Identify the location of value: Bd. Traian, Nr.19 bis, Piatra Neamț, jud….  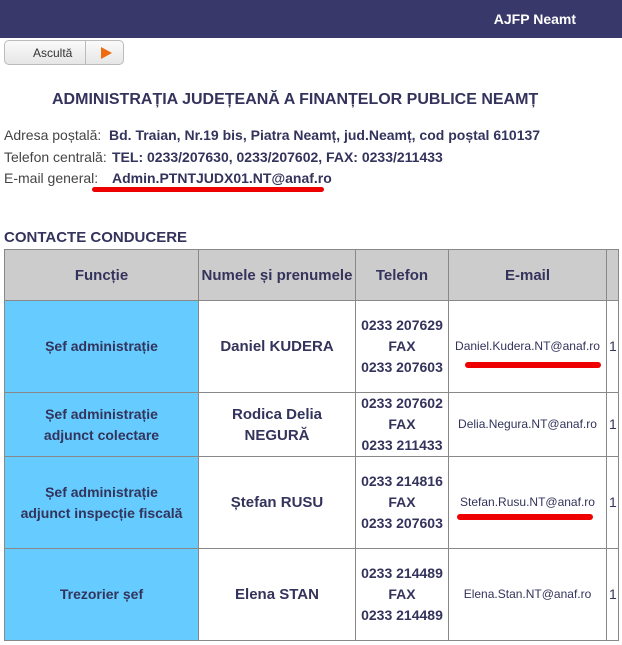
(325, 135).